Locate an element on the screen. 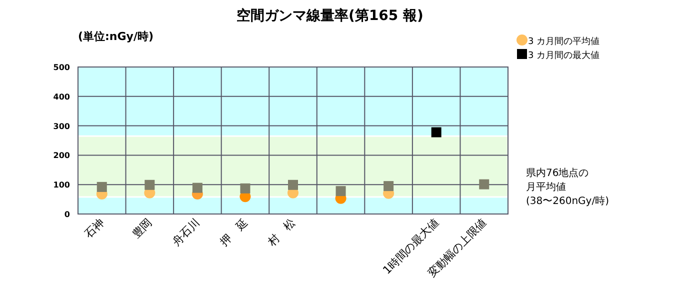 Image resolution: width=677 pixels, height=290 pixels. x-tick-label: 舟石川 is located at coordinates (186, 232).